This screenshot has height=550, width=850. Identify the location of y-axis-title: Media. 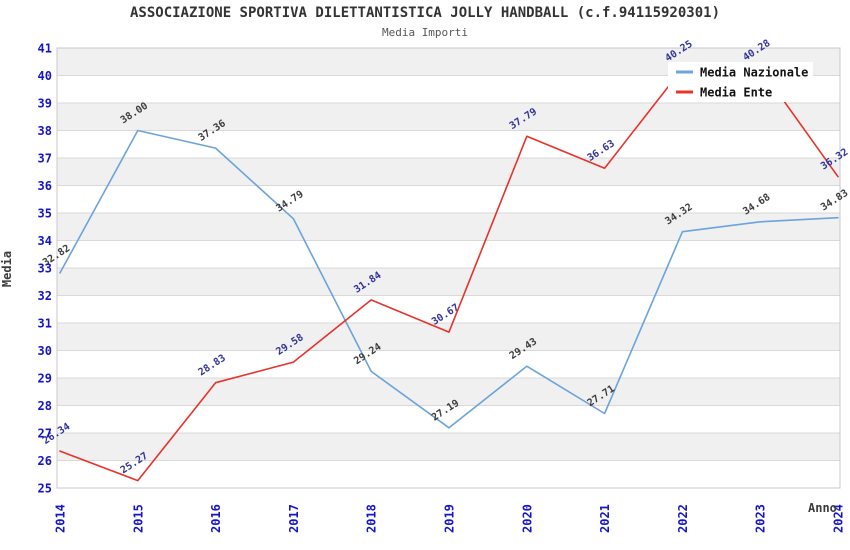
(7, 269).